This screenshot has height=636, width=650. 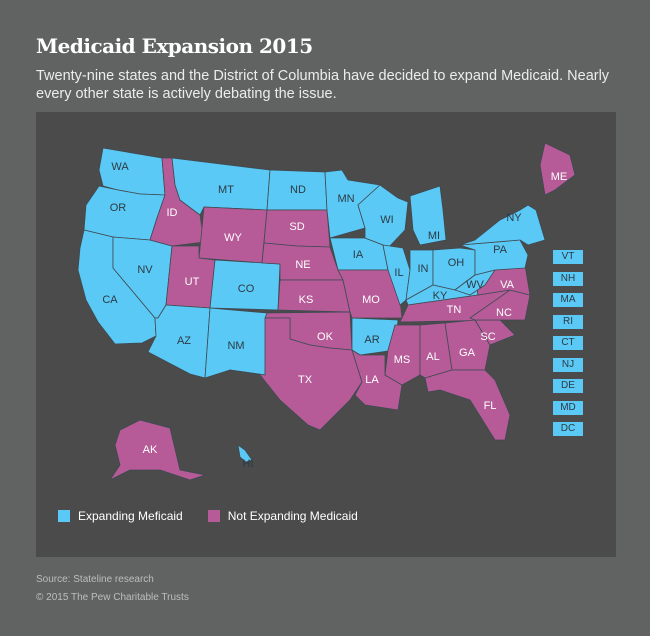 I want to click on state-label-wi: WI, so click(x=386, y=220).